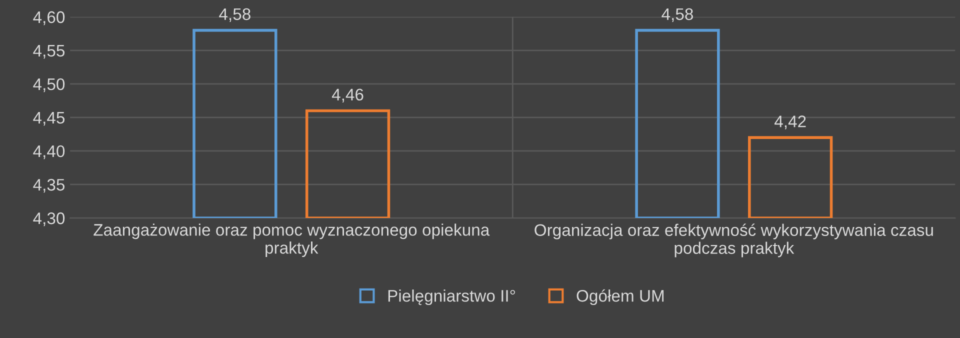 The width and height of the screenshot is (960, 338). I want to click on y-tick-label: 4,45, so click(49, 119).